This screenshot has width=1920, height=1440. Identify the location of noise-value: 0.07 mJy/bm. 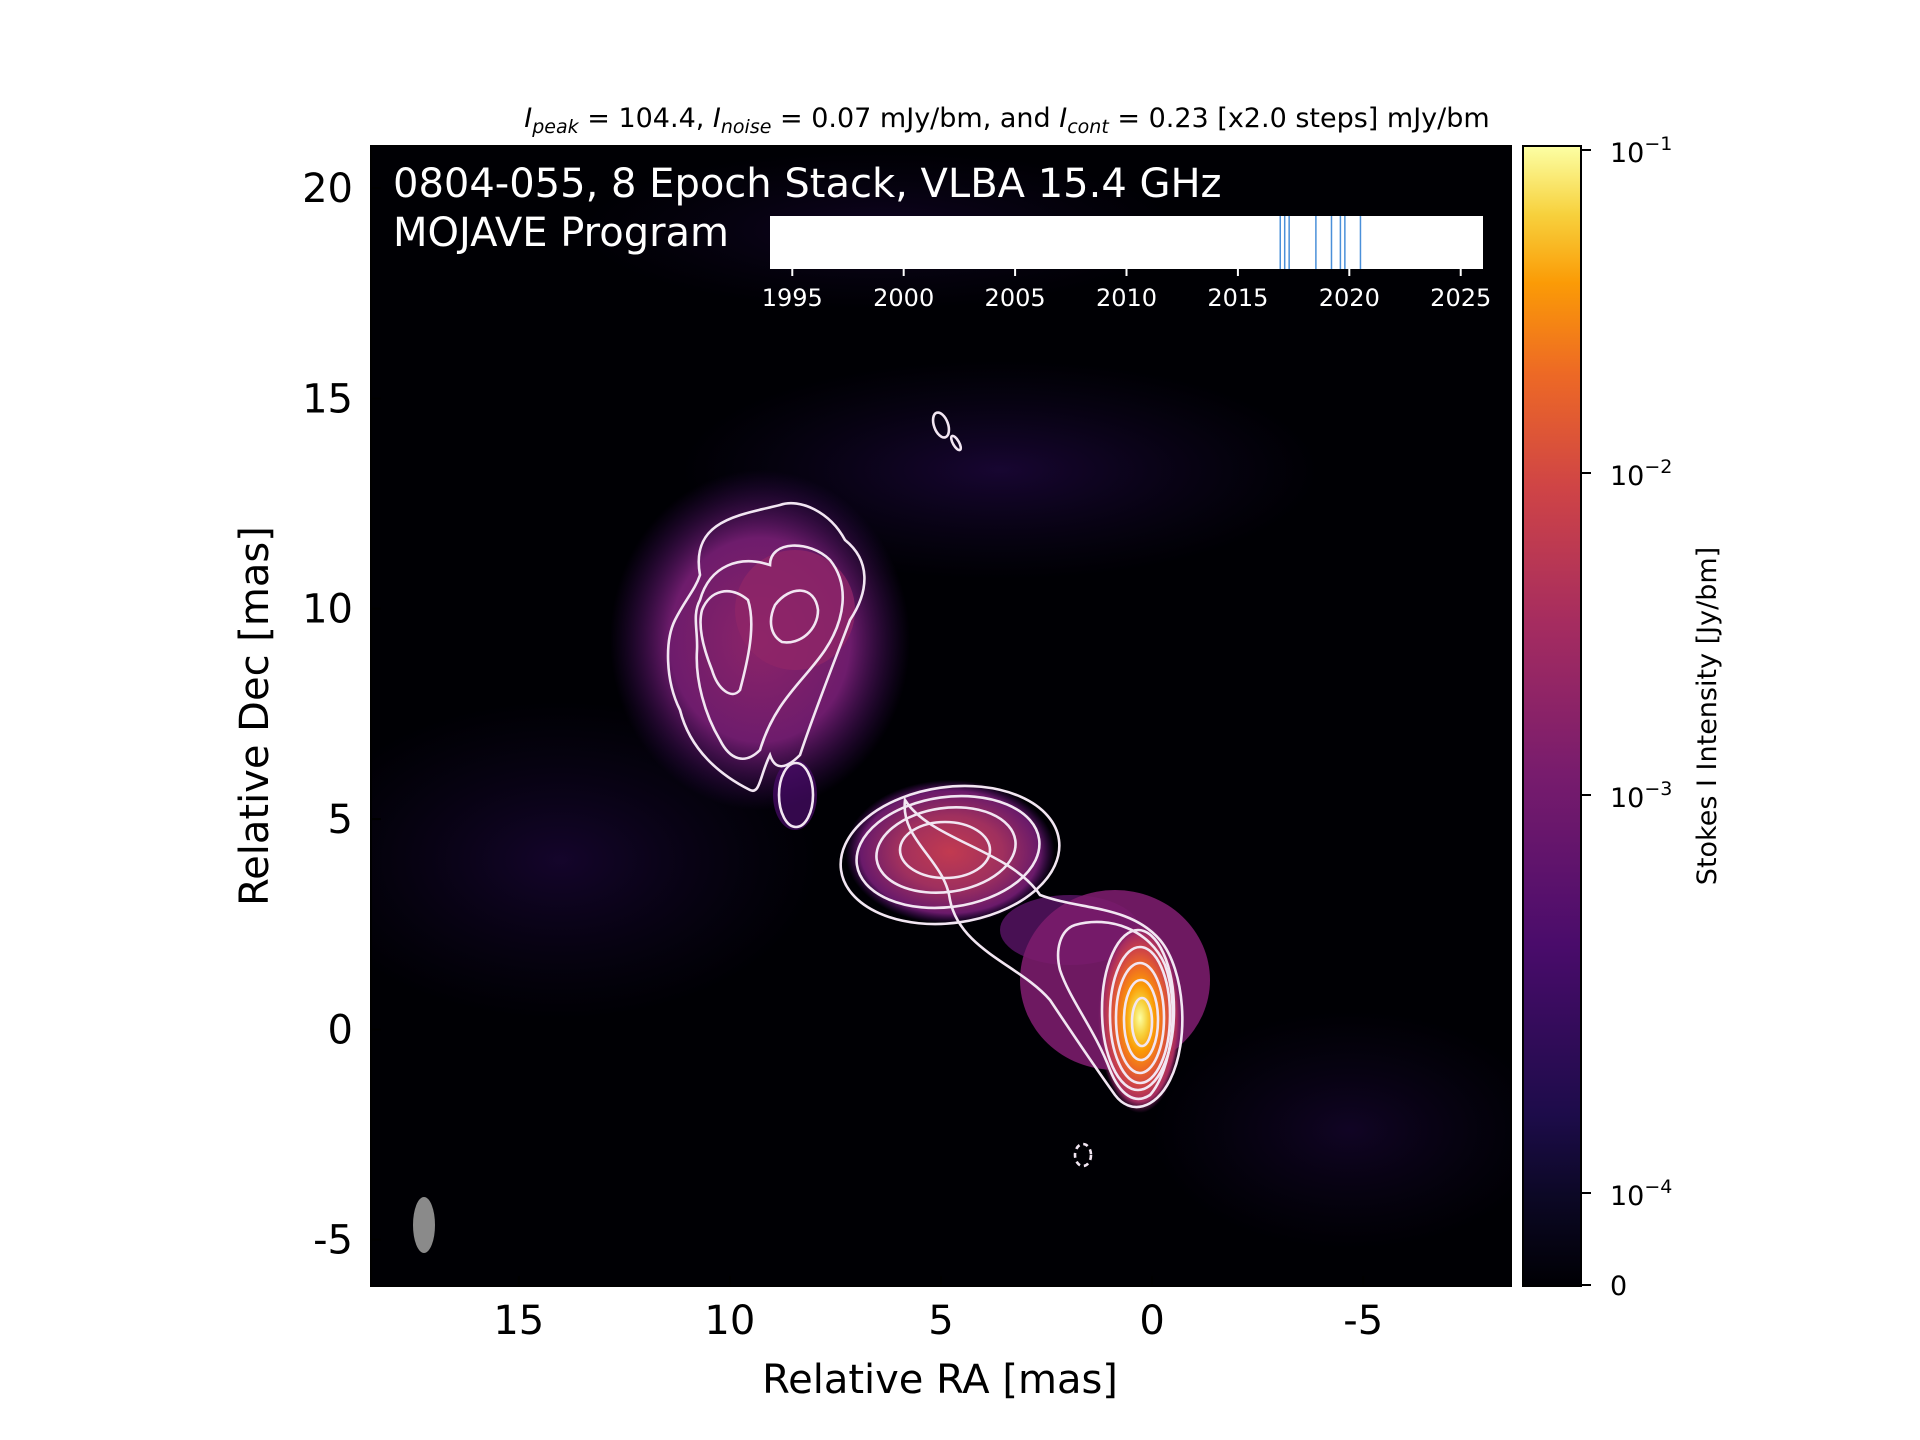
(896, 118).